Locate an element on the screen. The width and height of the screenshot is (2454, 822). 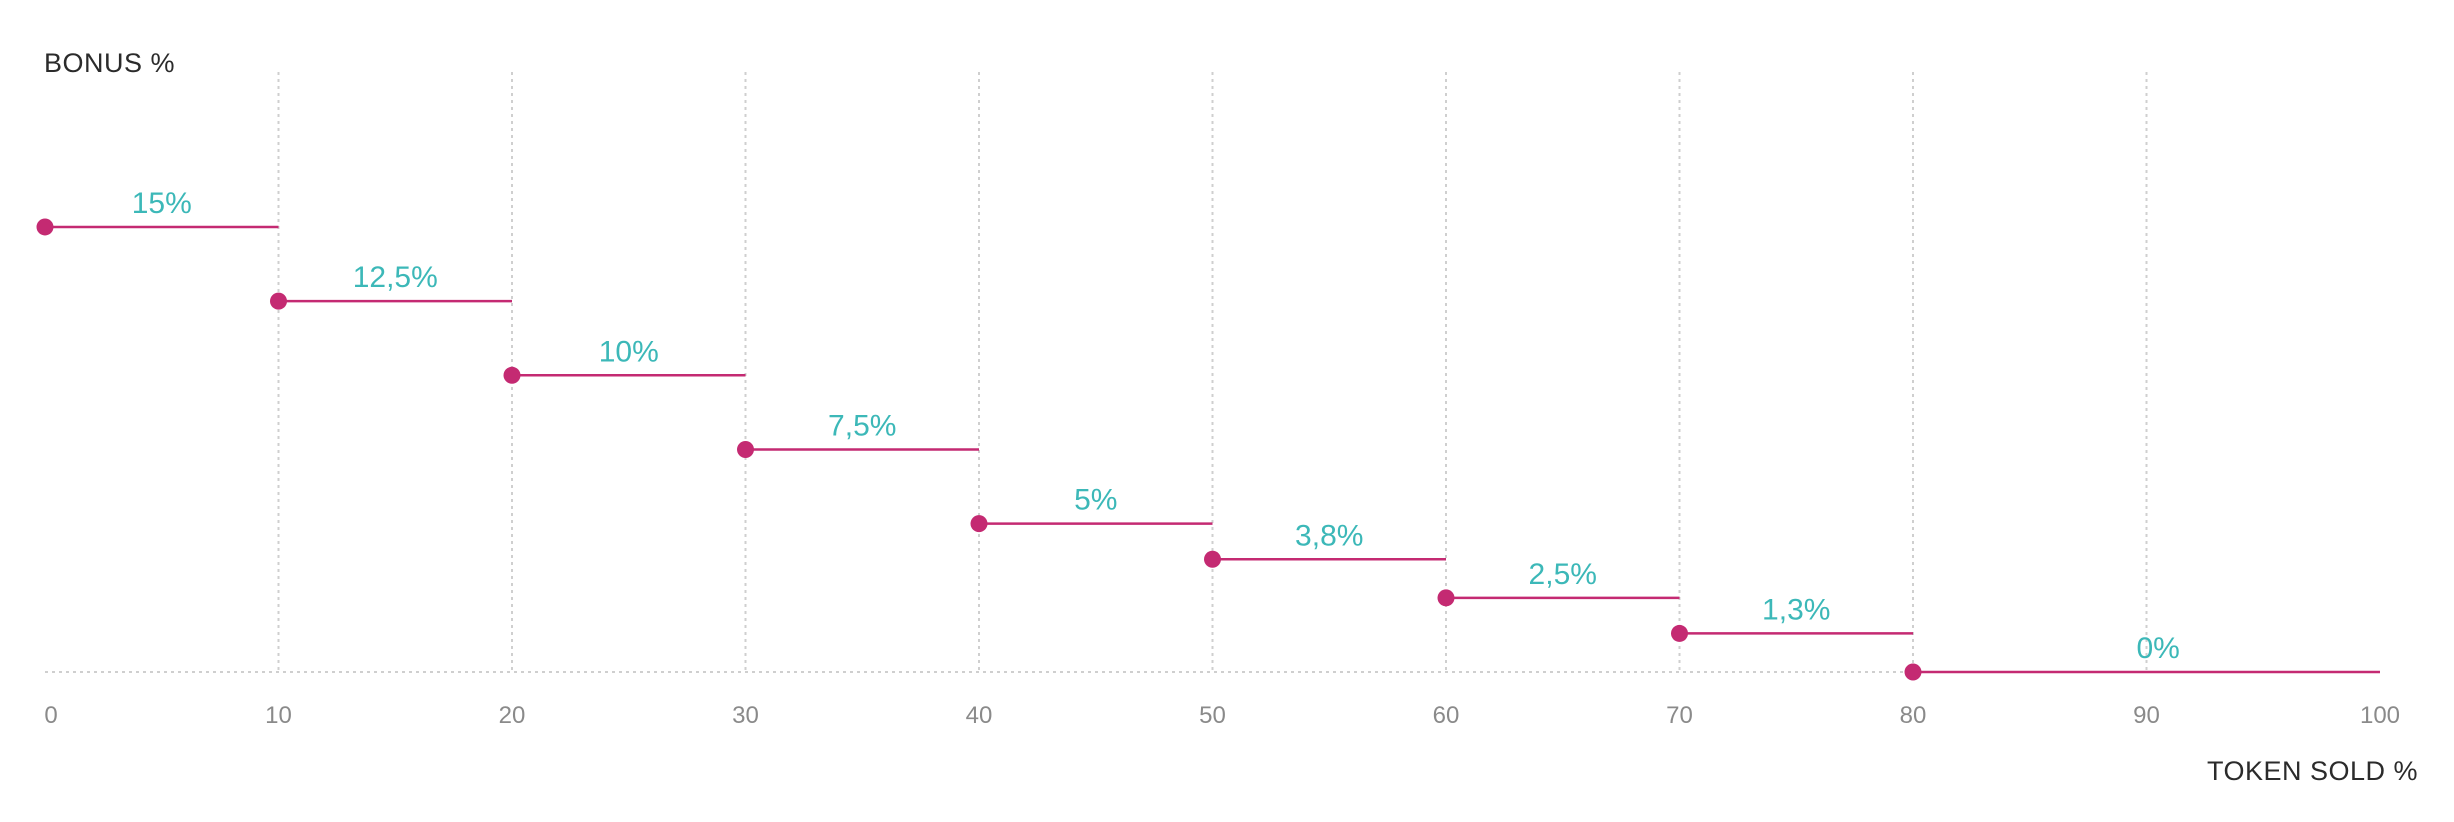
x-tick-label: 90 is located at coordinates (2146, 715).